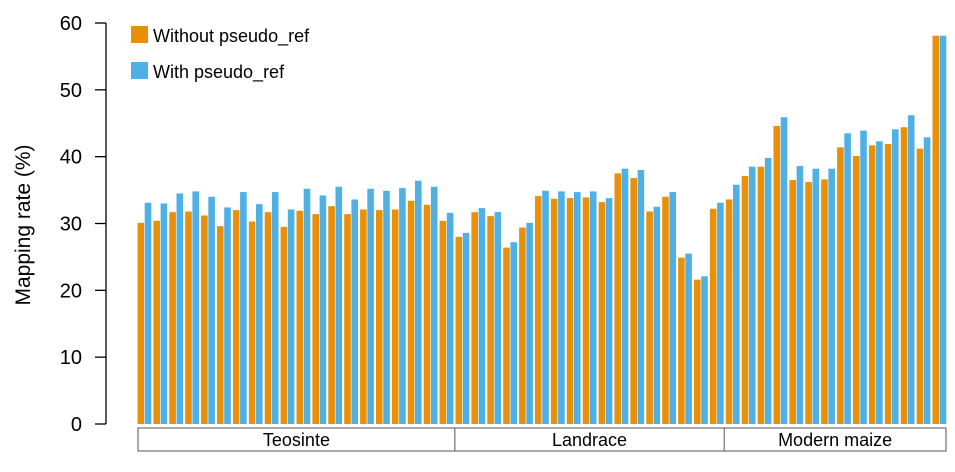  What do you see at coordinates (219, 72) in the screenshot?
I see `legend-label-with: With pseudo_ref` at bounding box center [219, 72].